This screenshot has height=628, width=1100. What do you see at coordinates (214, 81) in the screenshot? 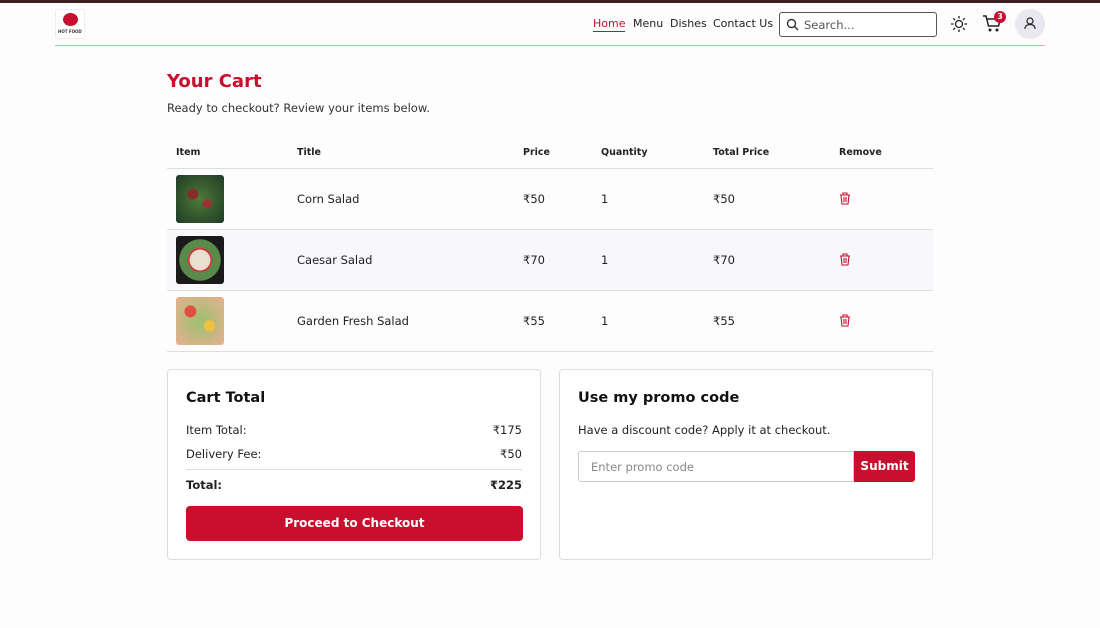
I see `page-title: Your Cart` at bounding box center [214, 81].